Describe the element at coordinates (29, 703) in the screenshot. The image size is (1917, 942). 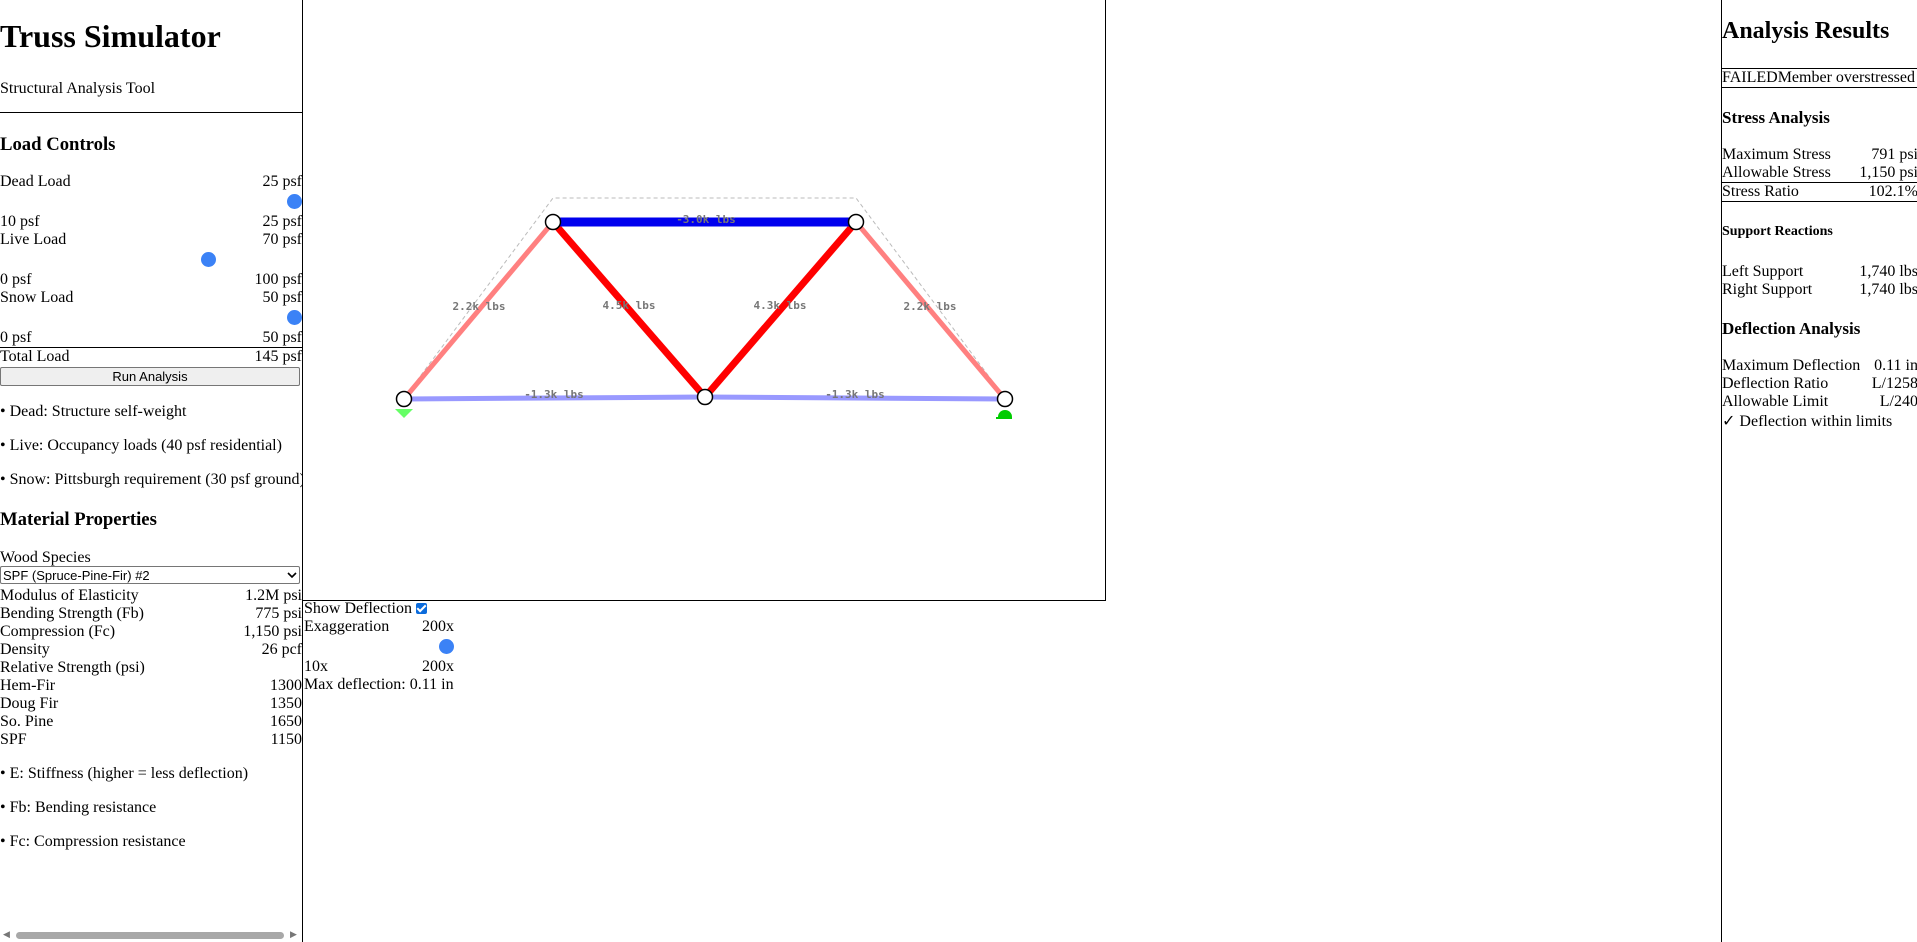
I see `species-name: Doug Fir` at that location.